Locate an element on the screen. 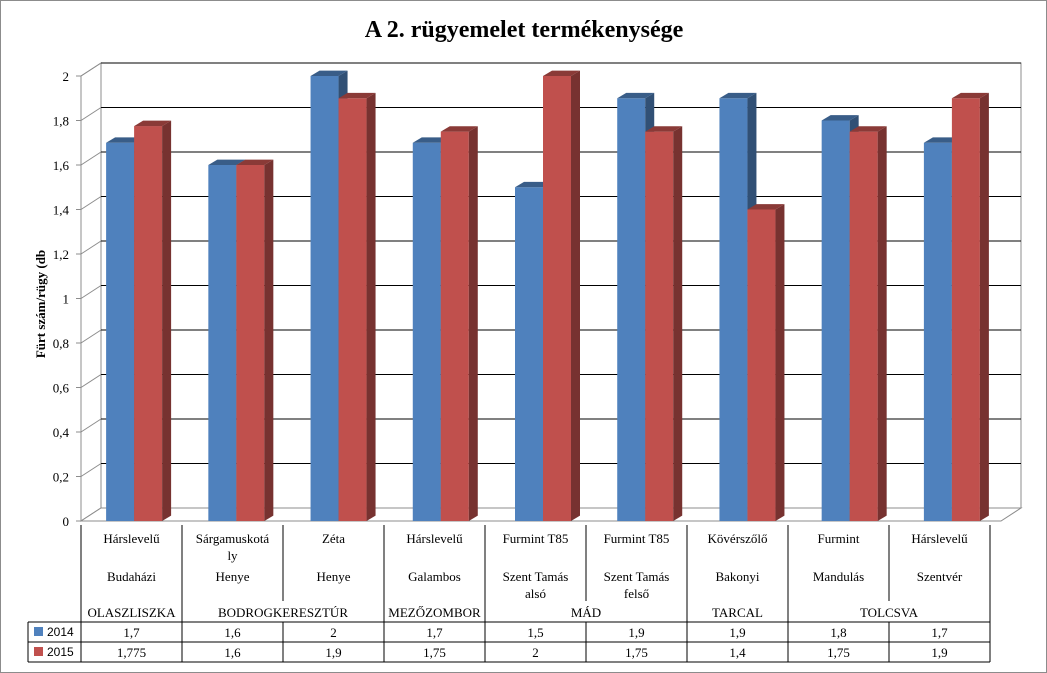  category-site-label: Galambos is located at coordinates (434, 576).